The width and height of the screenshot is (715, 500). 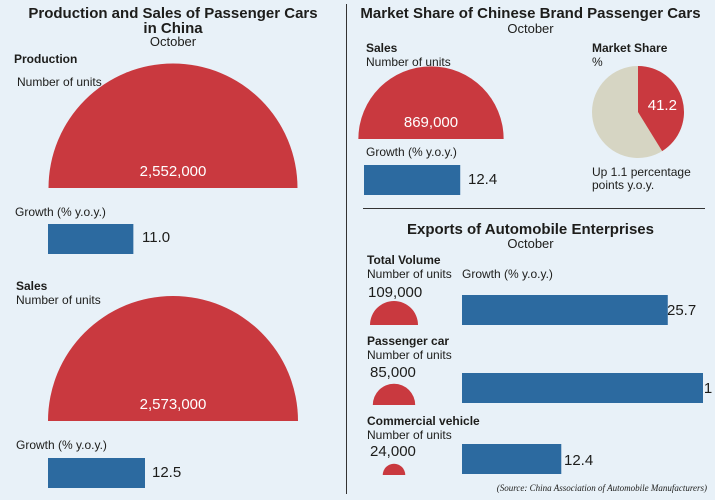 I want to click on export-commercial-growth-bar, so click(x=512, y=459).